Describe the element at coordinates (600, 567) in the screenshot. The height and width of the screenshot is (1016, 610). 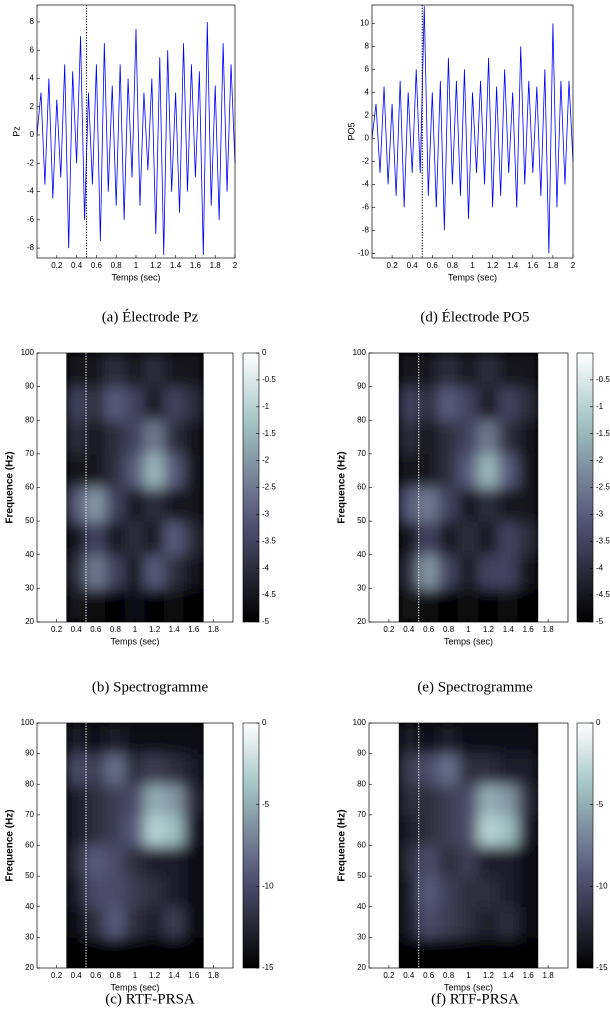
I see `colorbar-tick-label: -4` at that location.